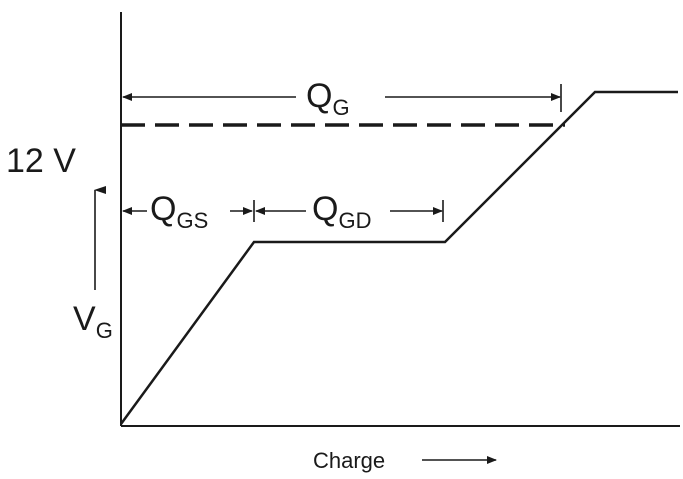 The width and height of the screenshot is (683, 479). I want to click on qgs-label: QGS, so click(179, 211).